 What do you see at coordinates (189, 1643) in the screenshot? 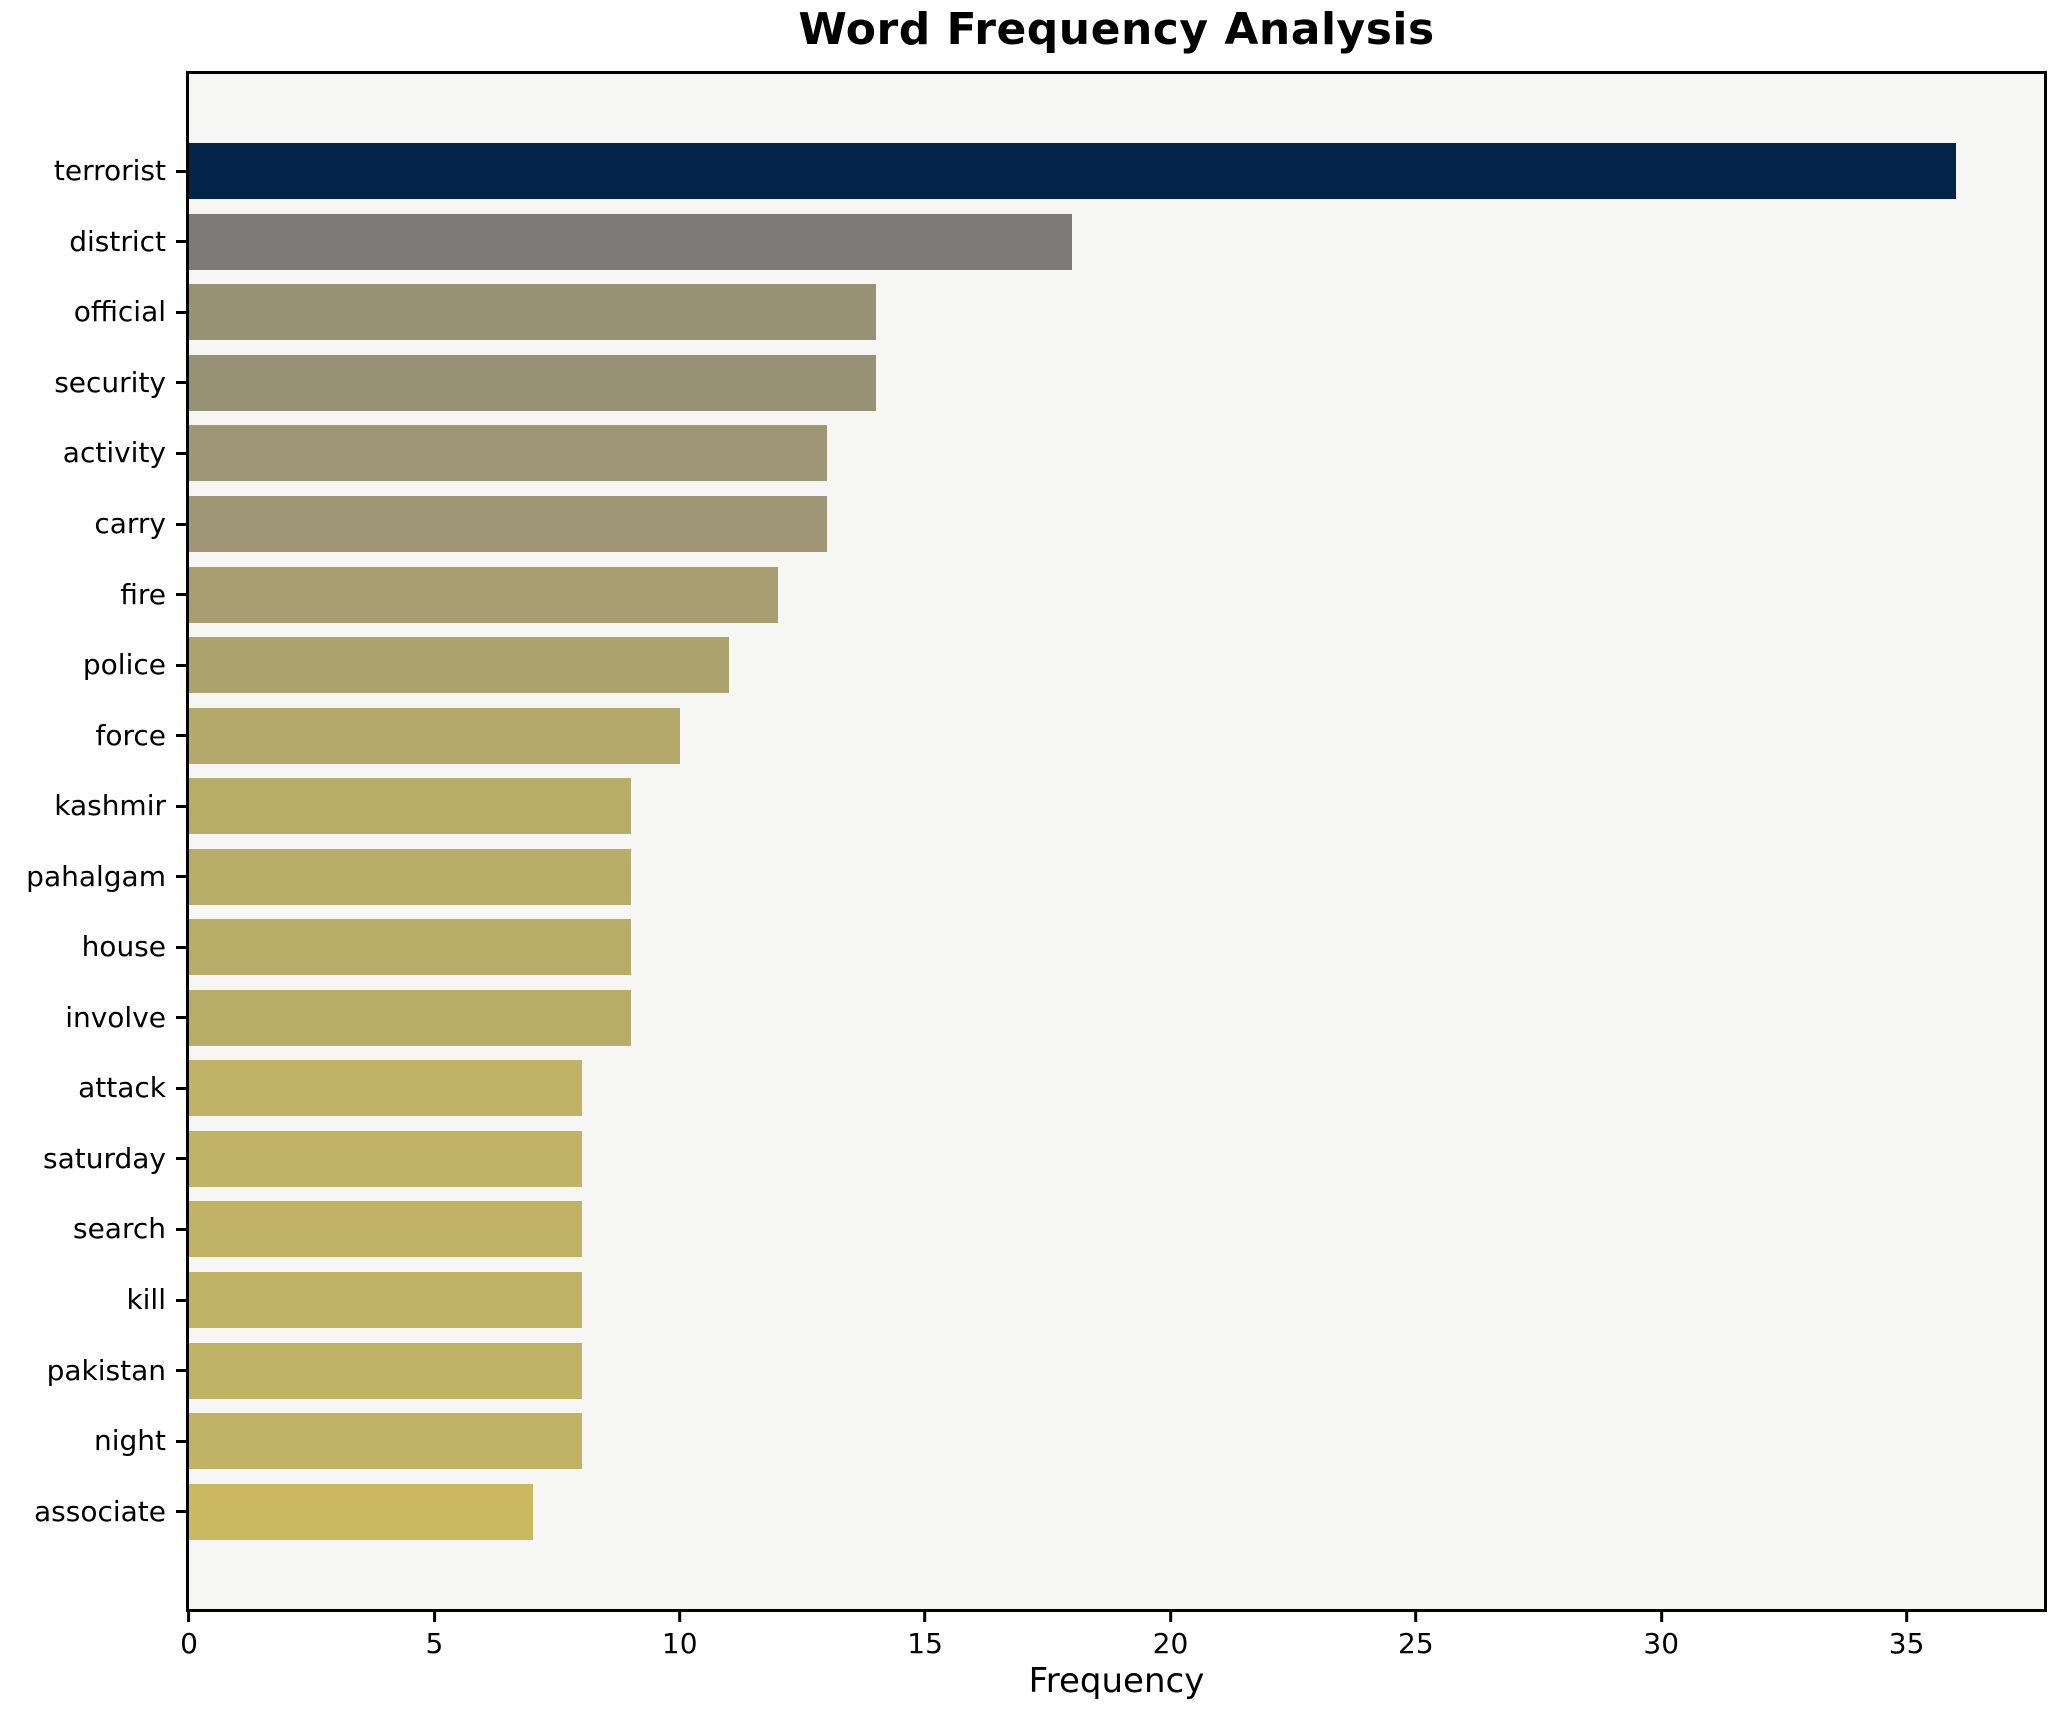
I see `x-tick-label: 0` at bounding box center [189, 1643].